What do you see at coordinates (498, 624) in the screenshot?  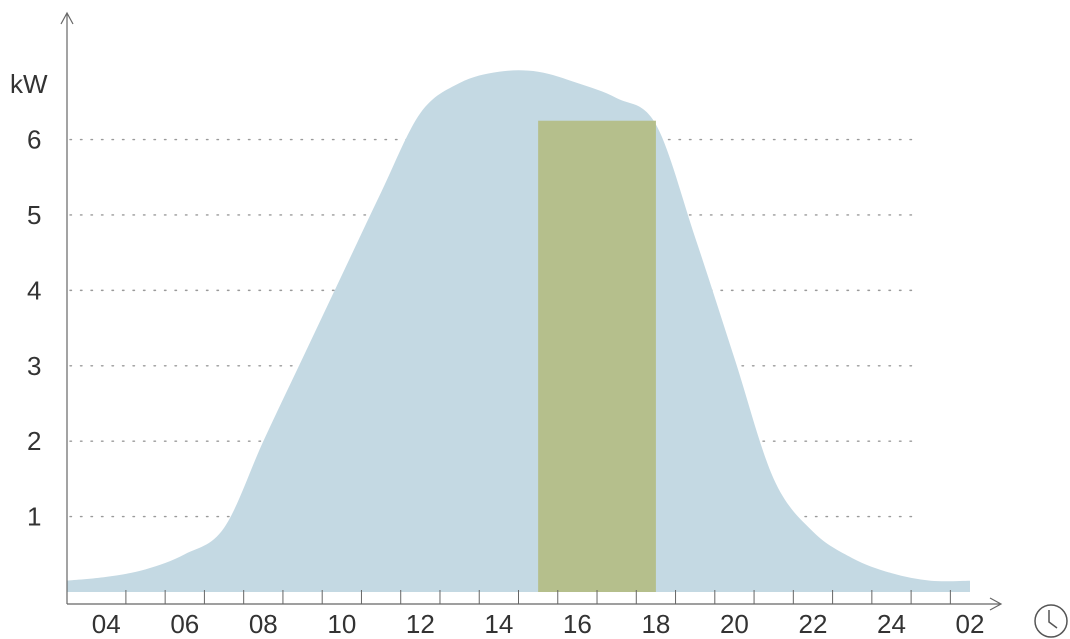 I see `x-tick-label-14: 14` at bounding box center [498, 624].